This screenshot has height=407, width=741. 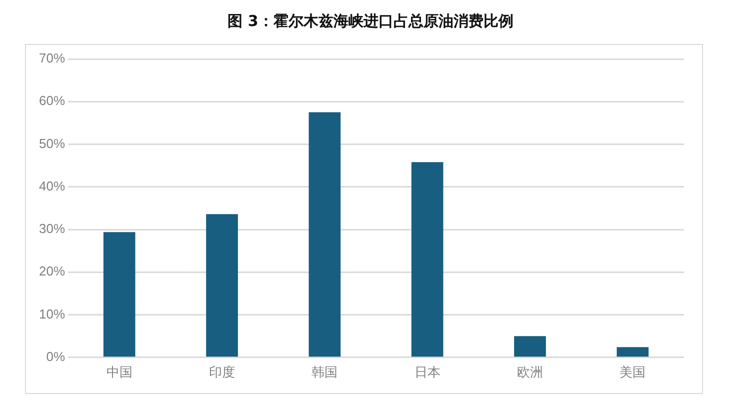 I want to click on chart-title: 图 3：霍尔木兹海峡进口占总原油消费比例, so click(x=370, y=21).